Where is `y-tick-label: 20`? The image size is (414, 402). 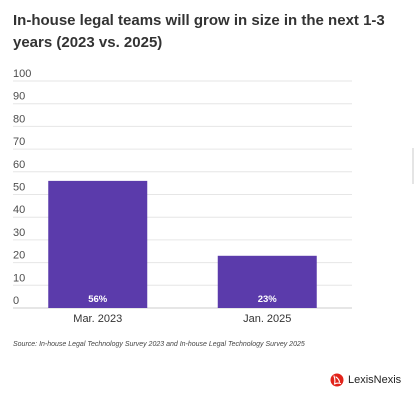
y-tick-label: 20 is located at coordinates (19, 256).